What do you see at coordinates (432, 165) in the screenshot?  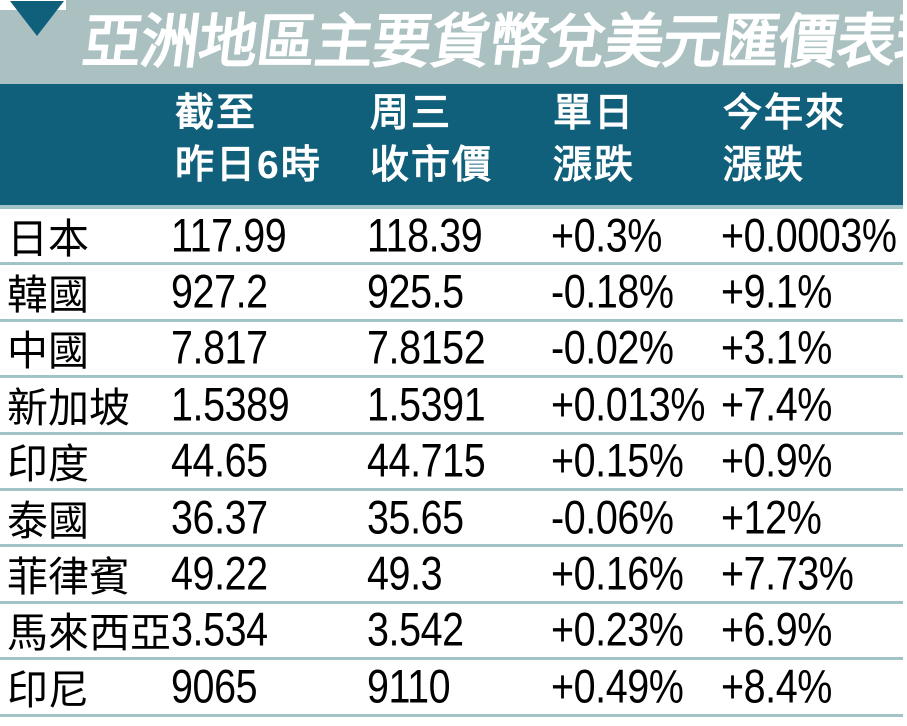 I see `col-header-close-line2: 收市價` at bounding box center [432, 165].